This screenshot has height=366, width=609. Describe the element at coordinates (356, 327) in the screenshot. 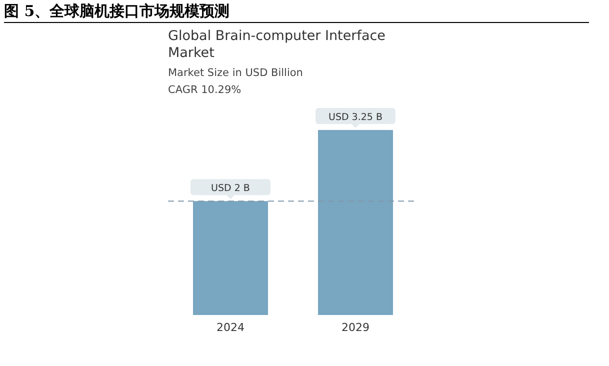

I see `x-tick-label: 2029` at that location.